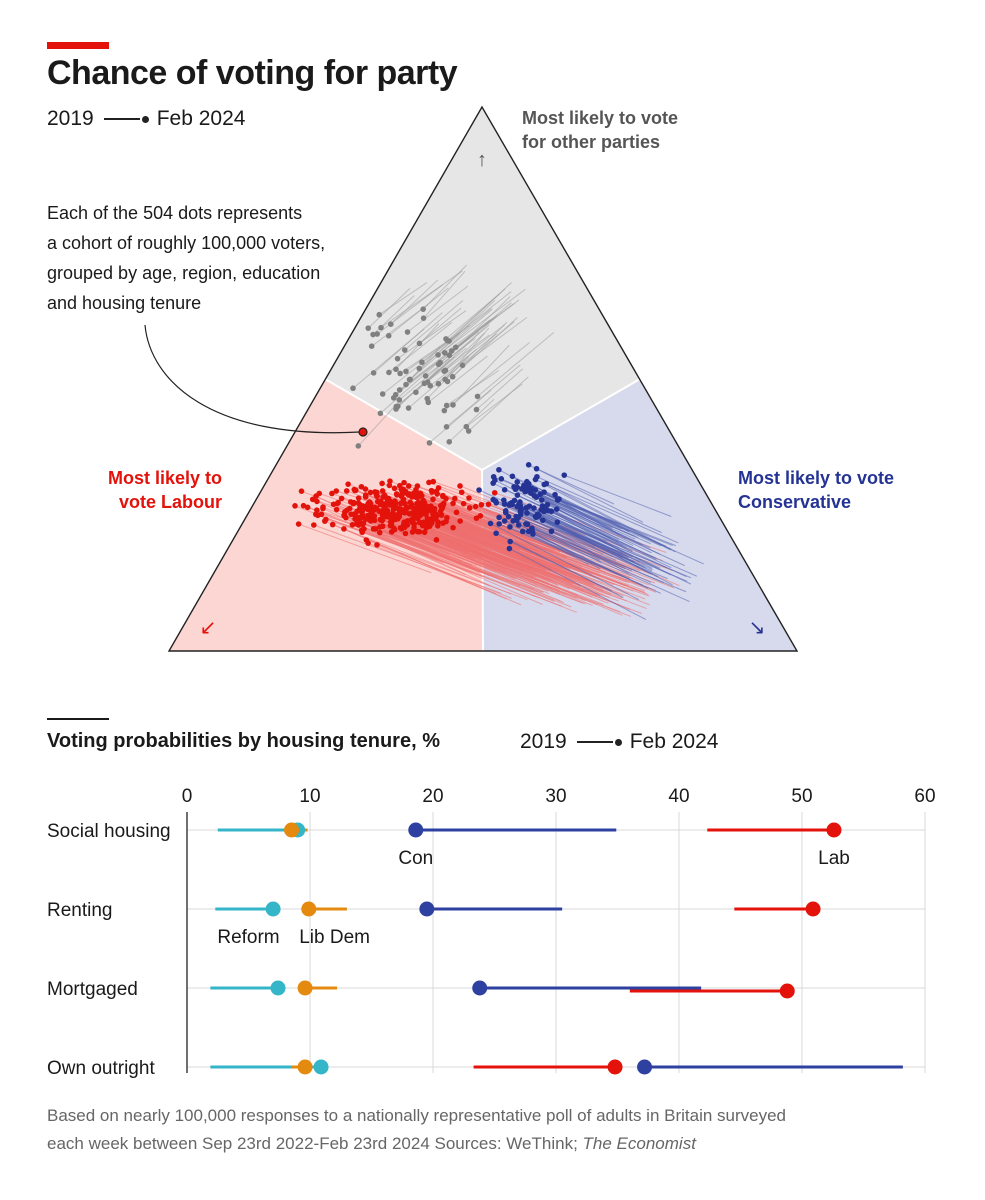  I want to click on brand-bar, so click(78, 45).